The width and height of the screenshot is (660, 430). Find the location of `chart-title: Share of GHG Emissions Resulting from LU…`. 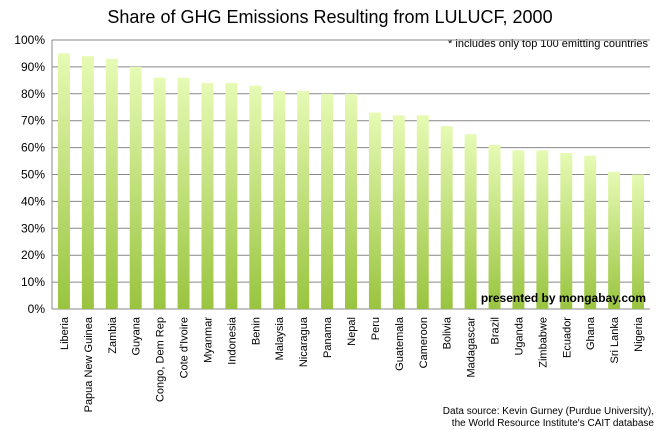

chart-title: Share of GHG Emissions Resulting from LU… is located at coordinates (330, 17).